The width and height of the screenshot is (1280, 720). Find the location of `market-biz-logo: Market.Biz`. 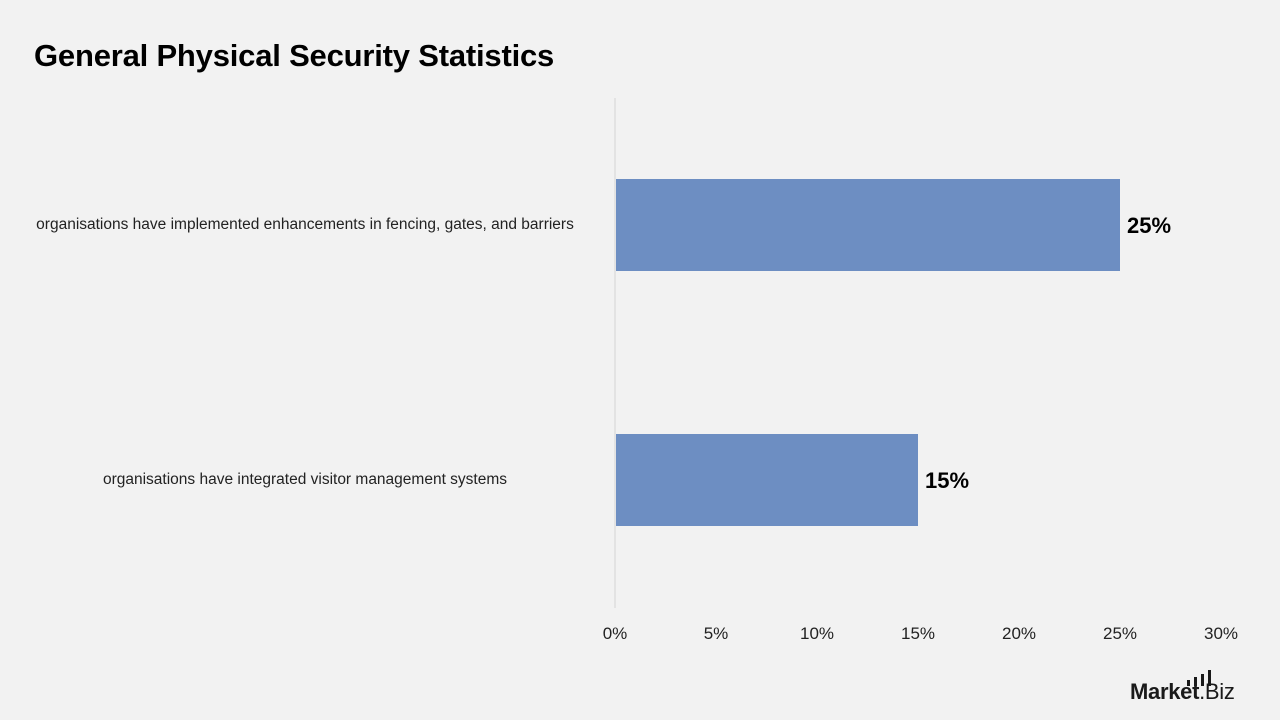

market-biz-logo: Market.Biz is located at coordinates (1182, 686).